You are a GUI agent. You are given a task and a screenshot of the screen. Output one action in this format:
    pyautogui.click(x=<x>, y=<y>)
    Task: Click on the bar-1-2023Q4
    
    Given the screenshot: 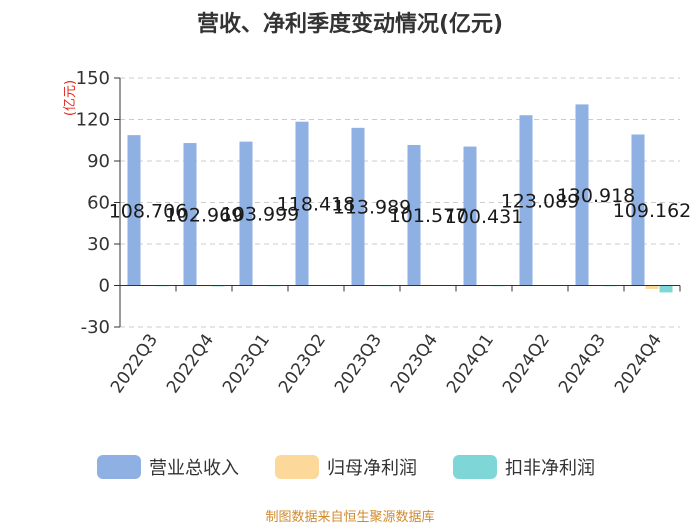 What is the action you would take?
    pyautogui.click(x=414, y=215)
    